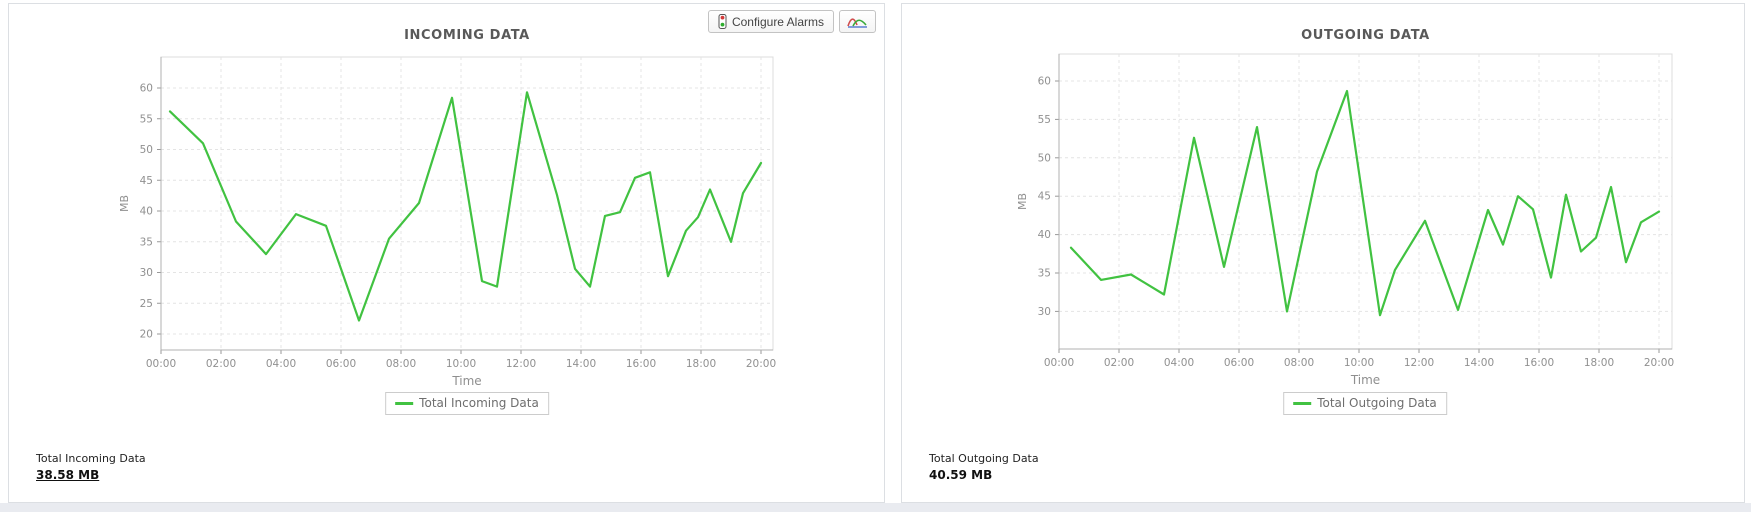 The height and width of the screenshot is (512, 1751). Describe the element at coordinates (961, 475) in the screenshot. I see `summary-value: 40.59 MB` at that location.